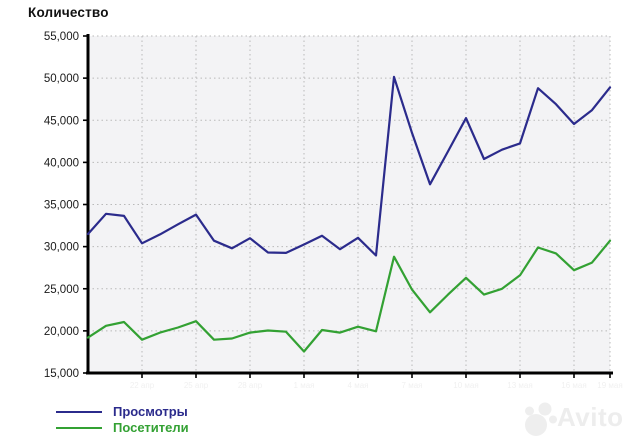  What do you see at coordinates (142, 385) in the screenshot?
I see `svg-text: 22 апр` at bounding box center [142, 385].